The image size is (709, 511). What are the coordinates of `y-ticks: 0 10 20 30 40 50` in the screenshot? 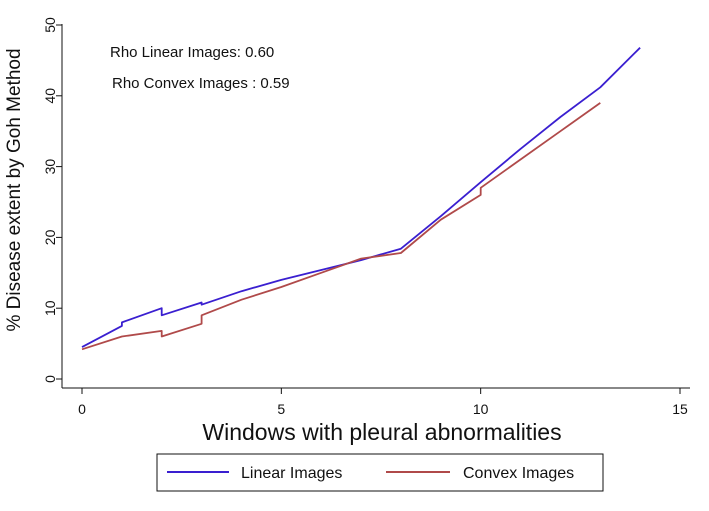 It's located at (52, 200).